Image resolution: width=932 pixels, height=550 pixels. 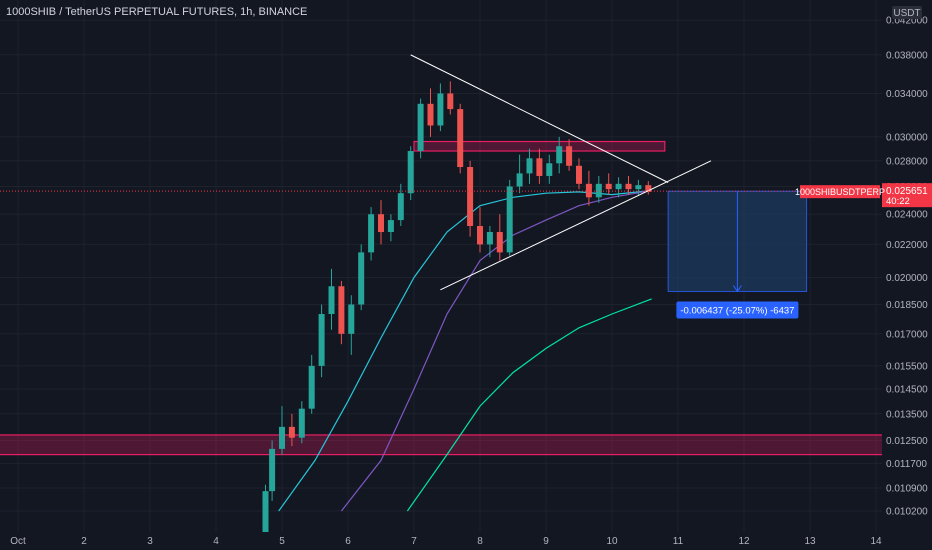 What do you see at coordinates (907, 191) in the screenshot?
I see `last-price-value: 0.025651` at bounding box center [907, 191].